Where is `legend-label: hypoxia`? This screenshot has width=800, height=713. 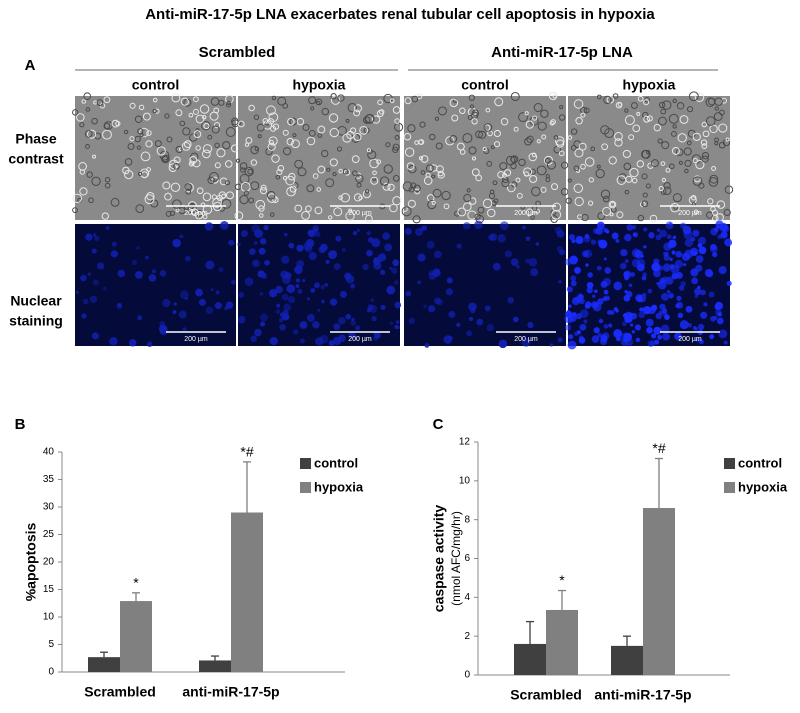
legend-label: hypoxia is located at coordinates (763, 486).